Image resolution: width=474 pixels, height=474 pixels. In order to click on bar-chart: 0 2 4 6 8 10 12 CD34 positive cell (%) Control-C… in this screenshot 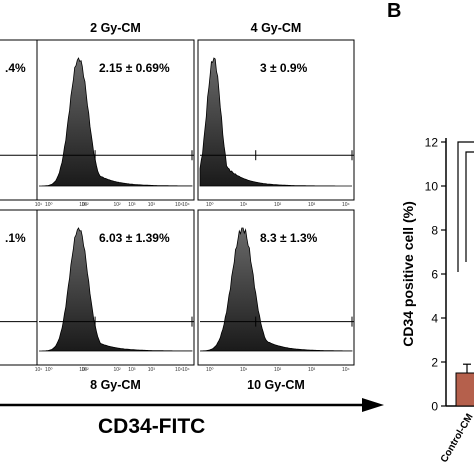, I will do `click(437, 300)`.